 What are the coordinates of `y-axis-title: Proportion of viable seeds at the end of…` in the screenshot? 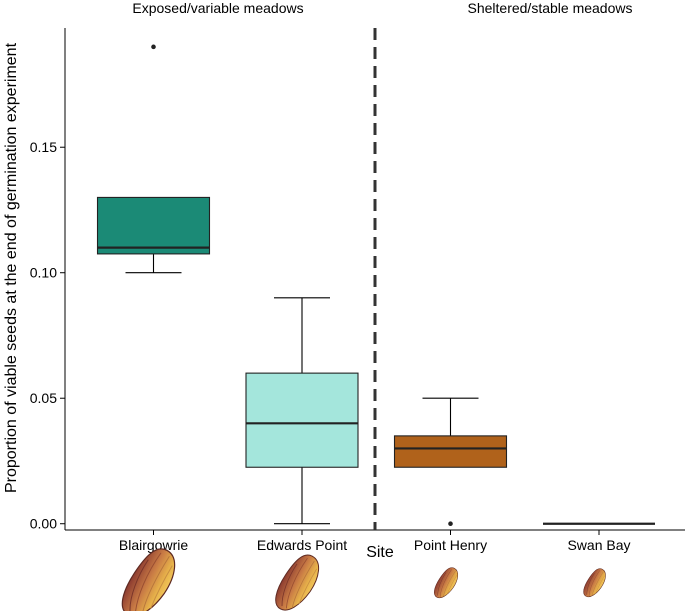 It's located at (11, 267).